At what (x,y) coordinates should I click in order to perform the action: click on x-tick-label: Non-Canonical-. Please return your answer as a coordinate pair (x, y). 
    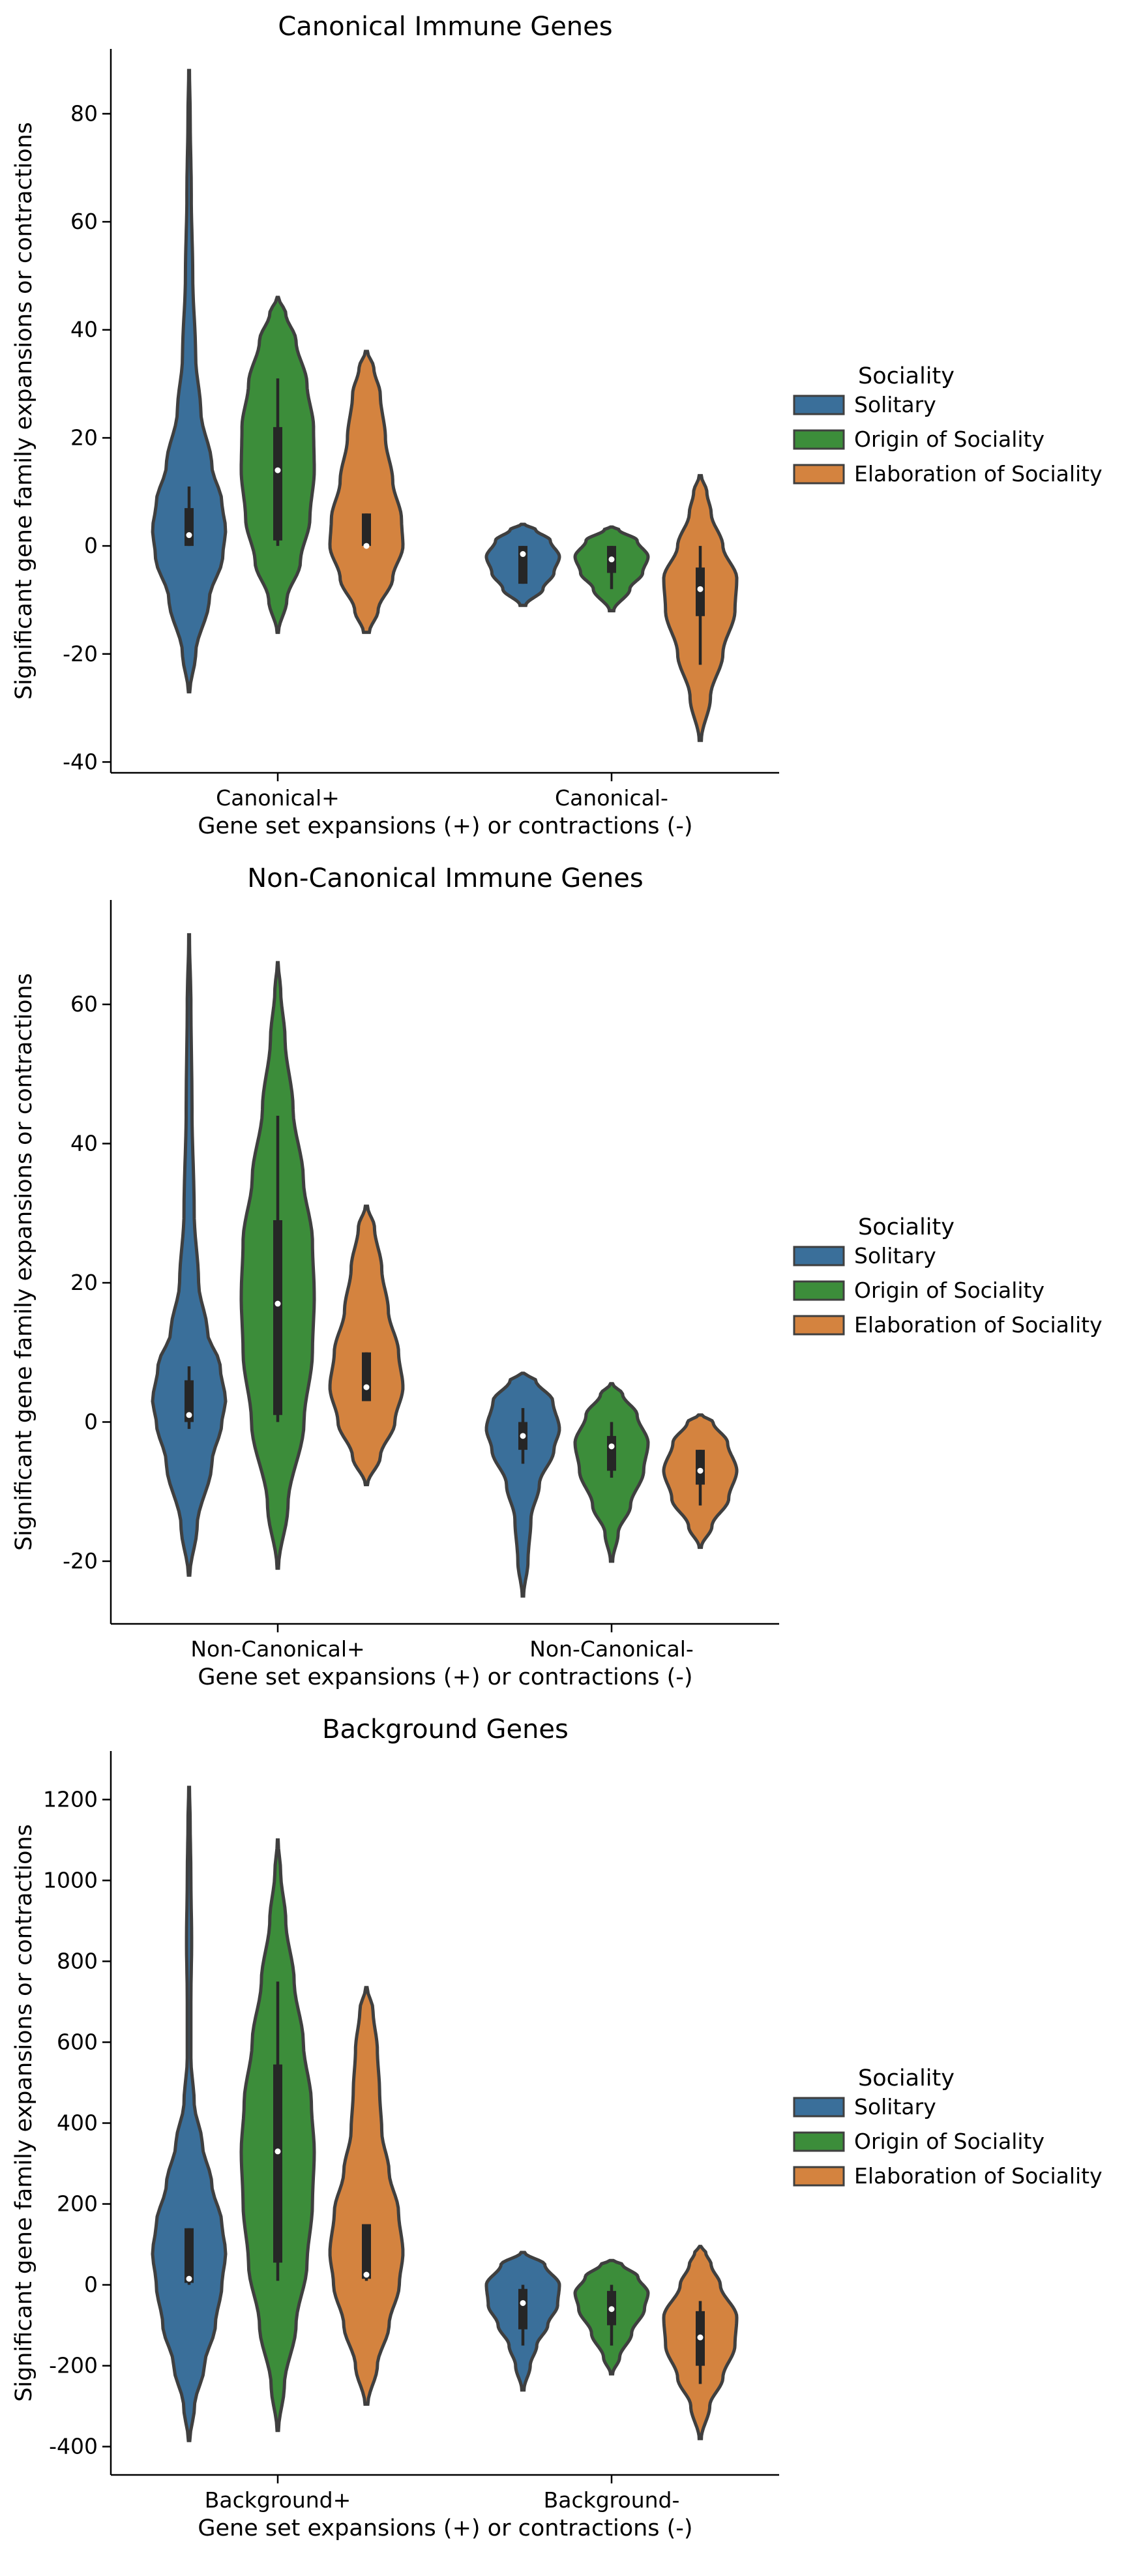
    Looking at the image, I should click on (611, 1649).